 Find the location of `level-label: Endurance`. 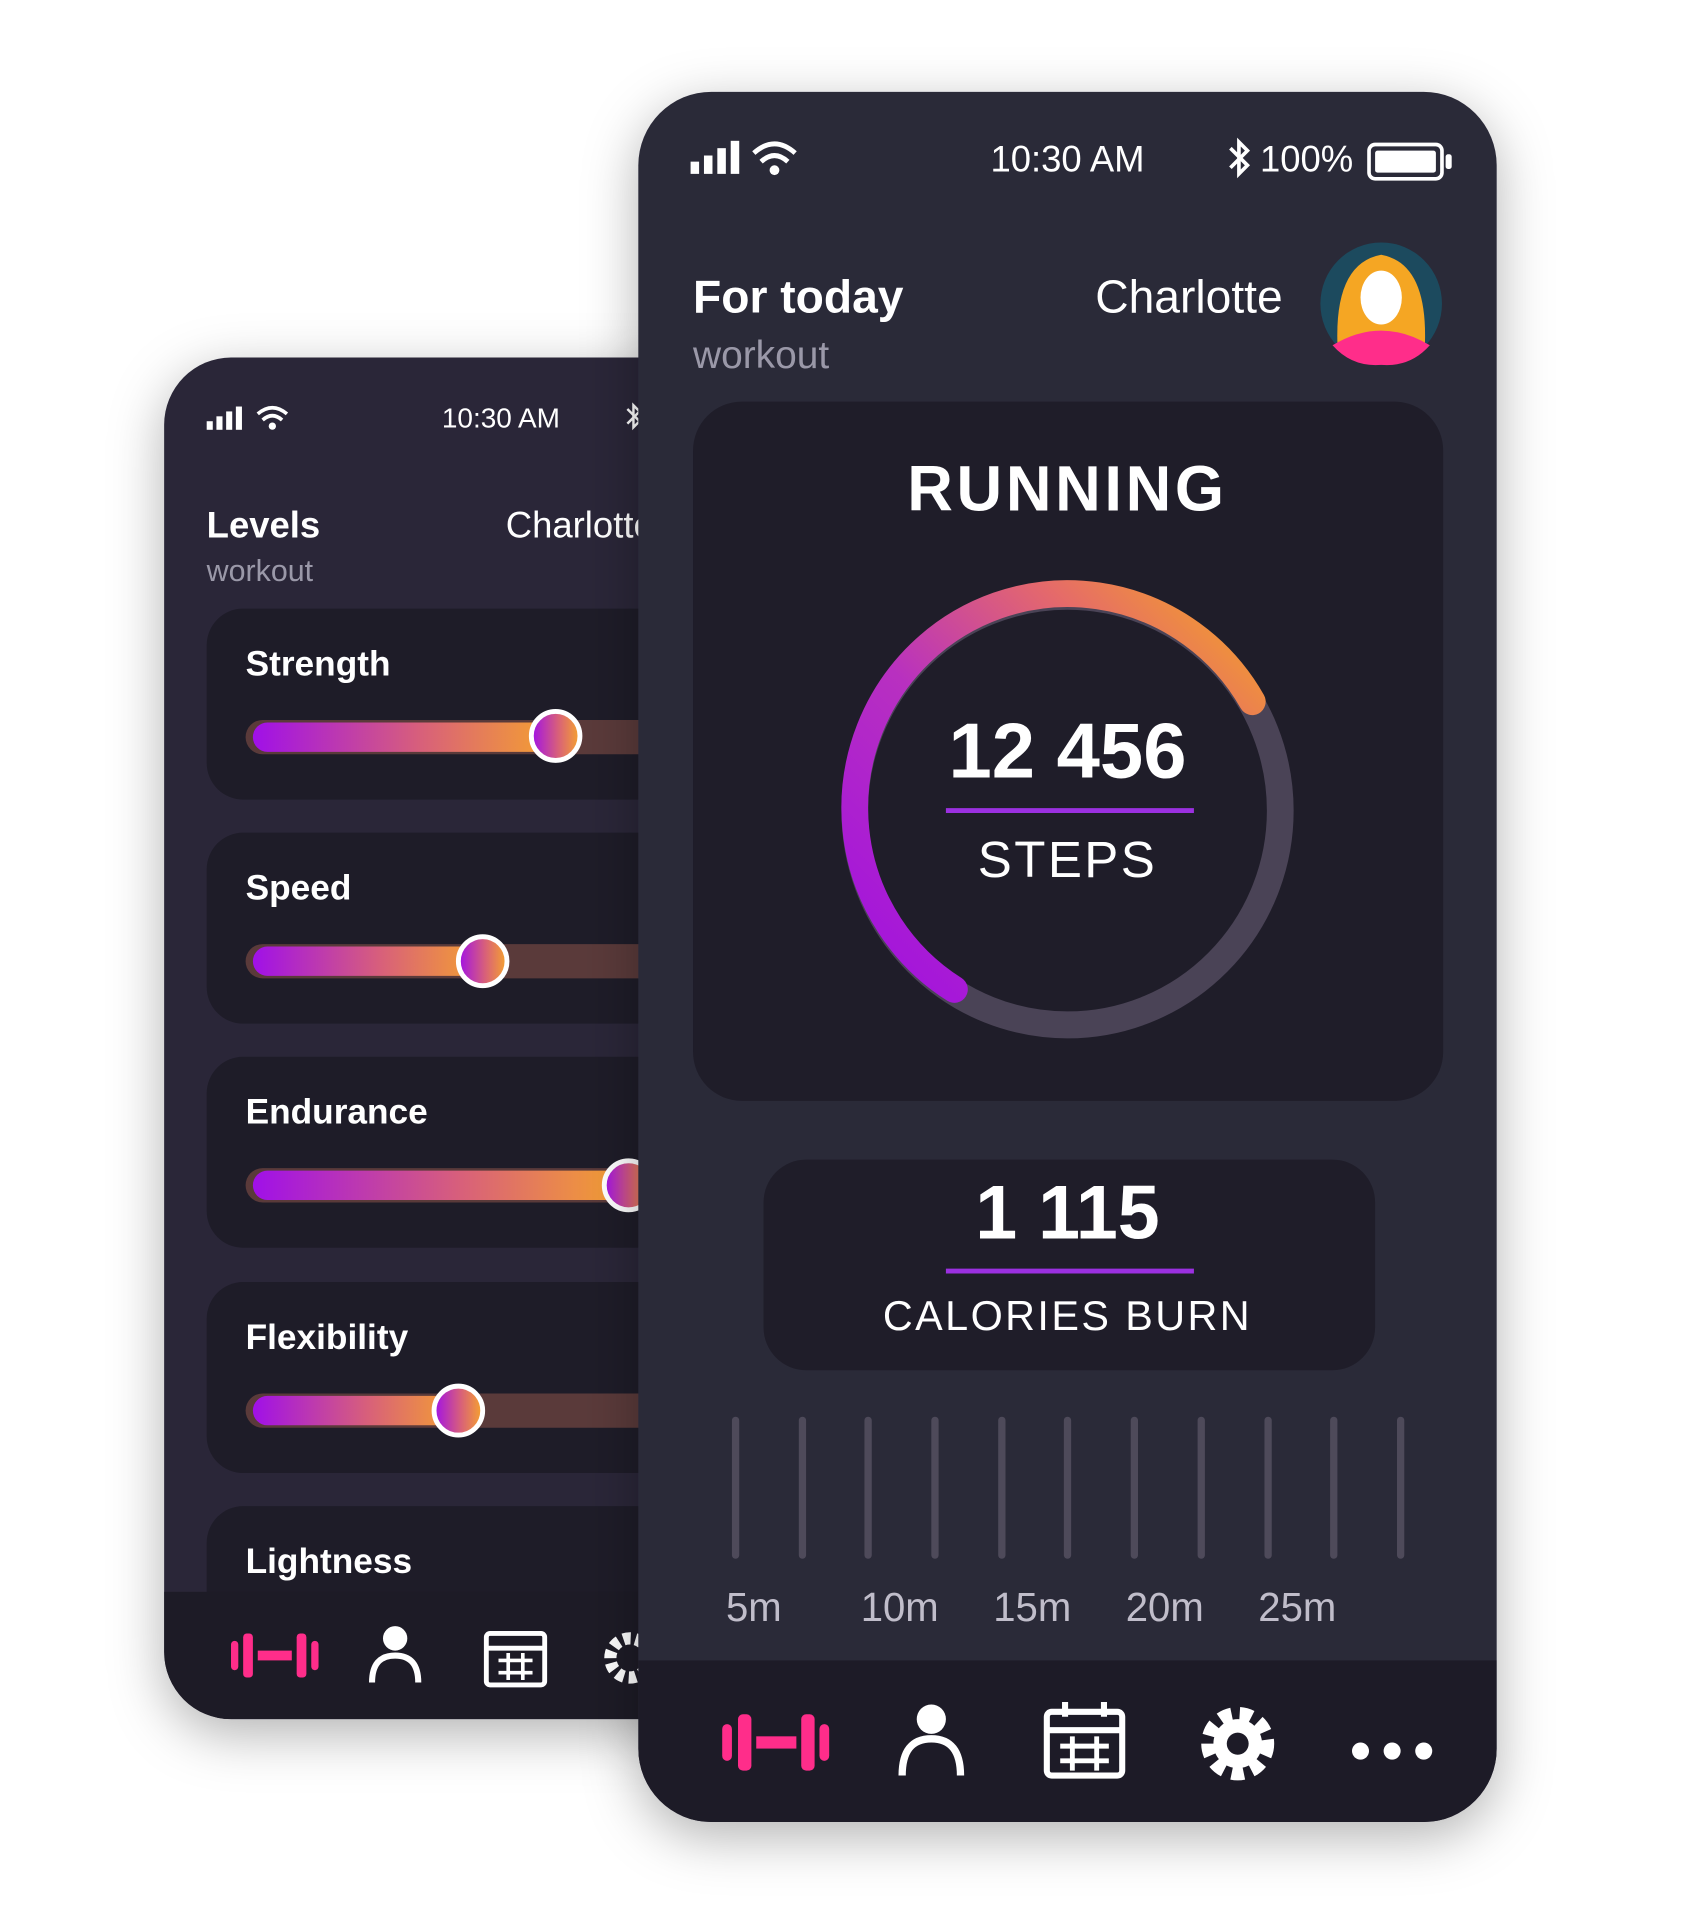

level-label: Endurance is located at coordinates (337, 1112).